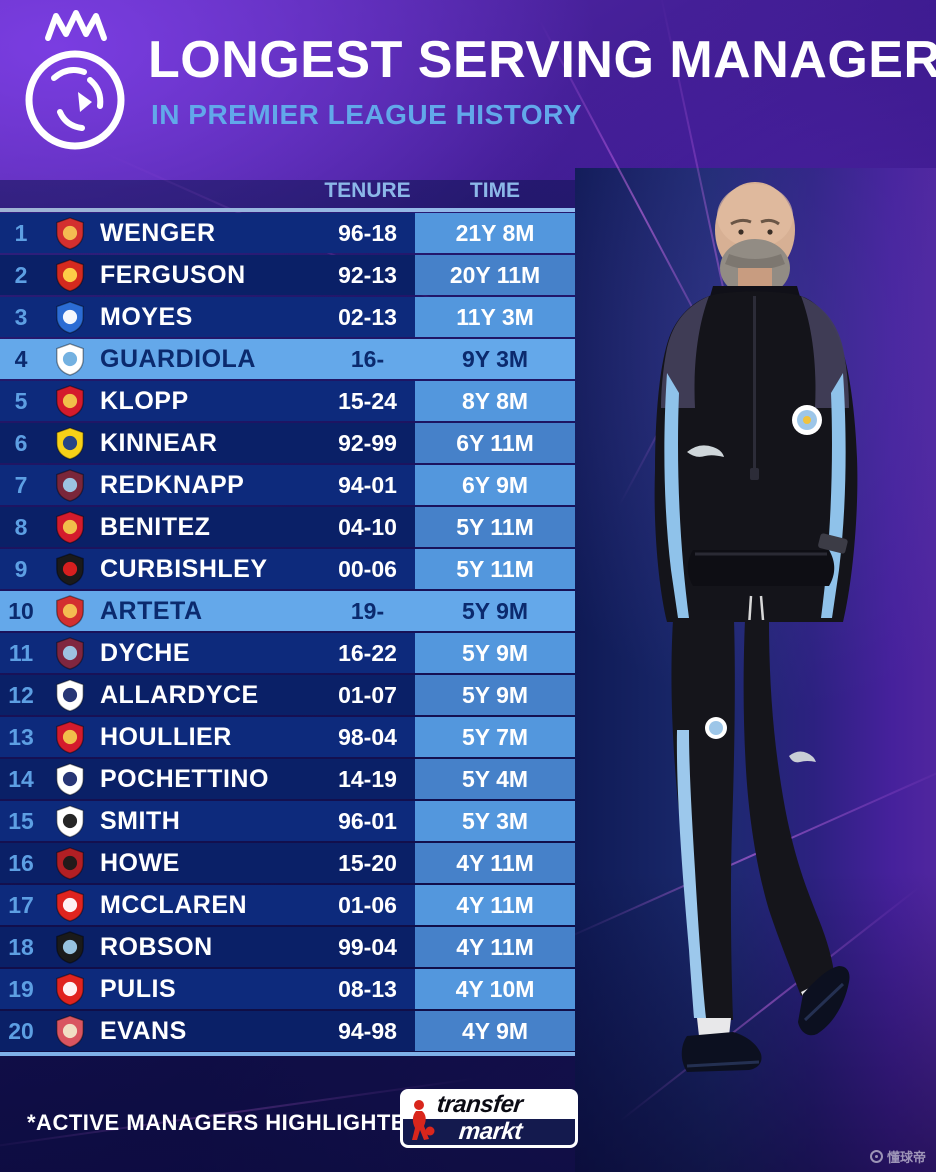  What do you see at coordinates (146, 316) in the screenshot?
I see `manager-name: MOYES` at bounding box center [146, 316].